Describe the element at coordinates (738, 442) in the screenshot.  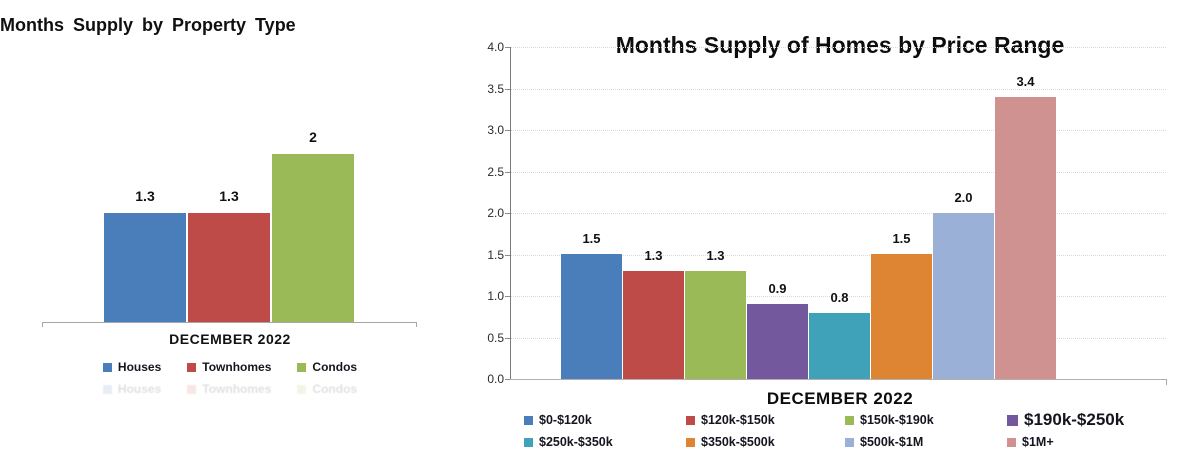
I see `legend-label: $350k-$500k` at that location.